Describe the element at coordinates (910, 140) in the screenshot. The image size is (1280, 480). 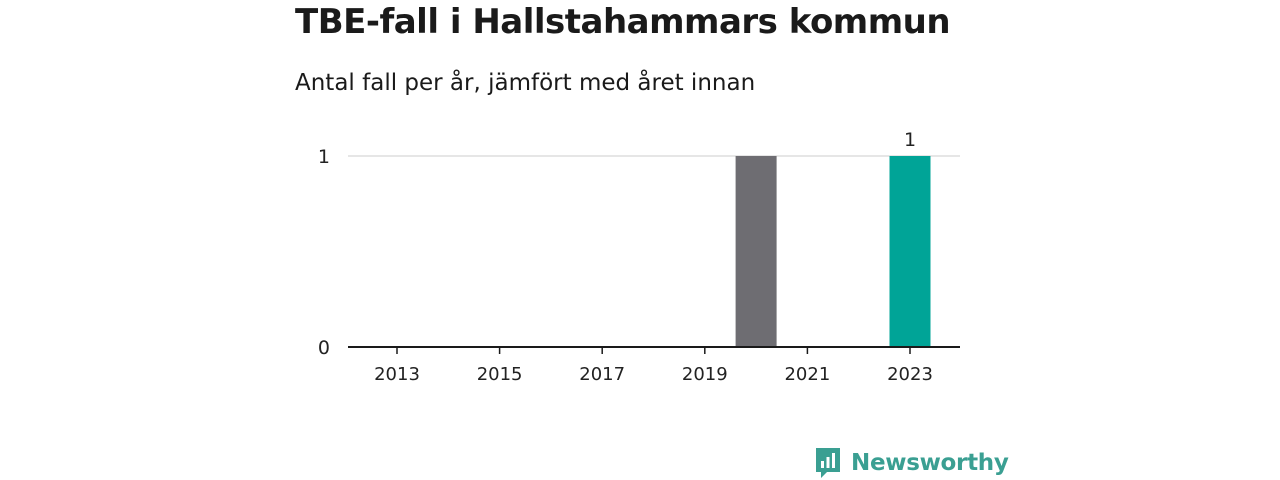
I see `data-label: 1` at that location.